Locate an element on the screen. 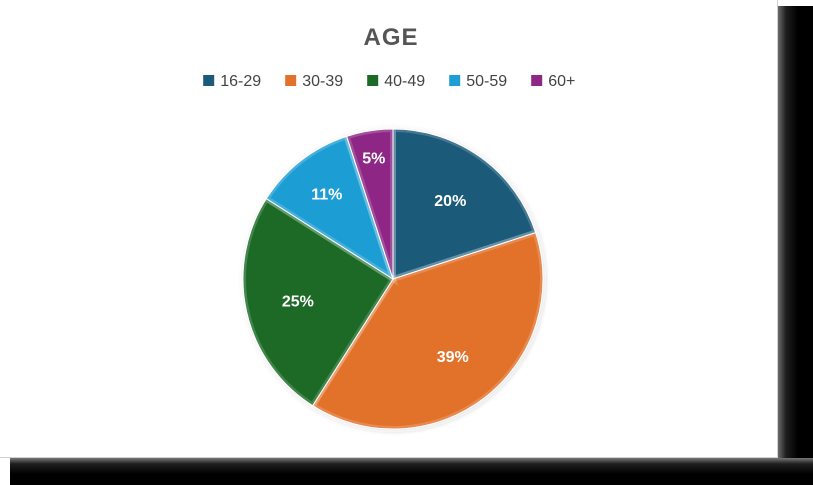 The width and height of the screenshot is (813, 485). legend-label-30-39: 30-39 is located at coordinates (322, 81).